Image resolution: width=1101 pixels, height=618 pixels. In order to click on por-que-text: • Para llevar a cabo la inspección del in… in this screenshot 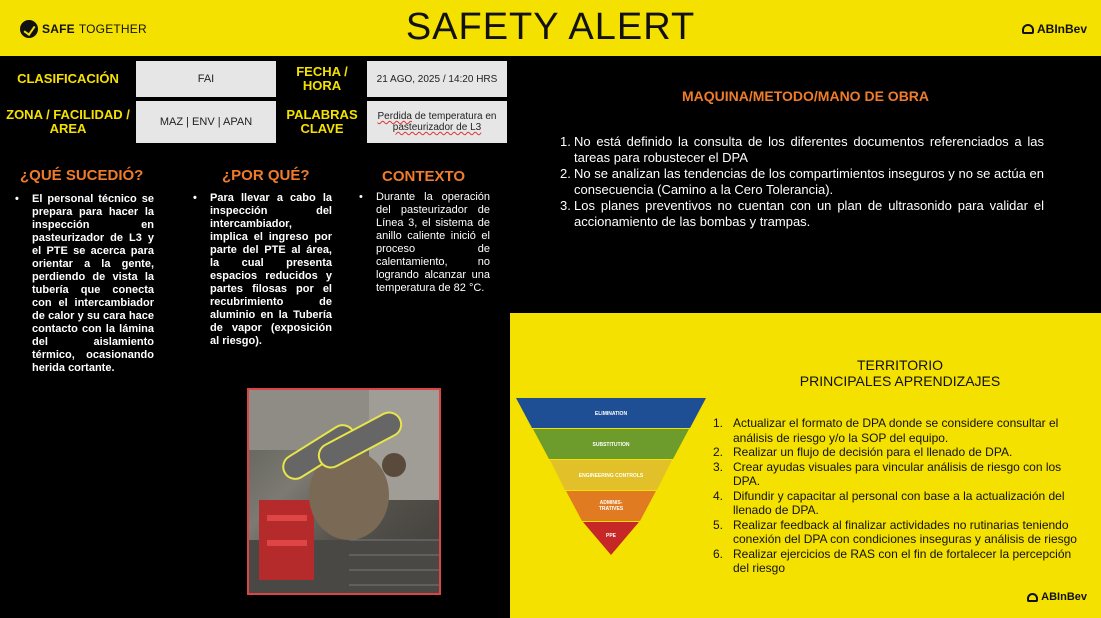, I will do `click(262, 269)`.